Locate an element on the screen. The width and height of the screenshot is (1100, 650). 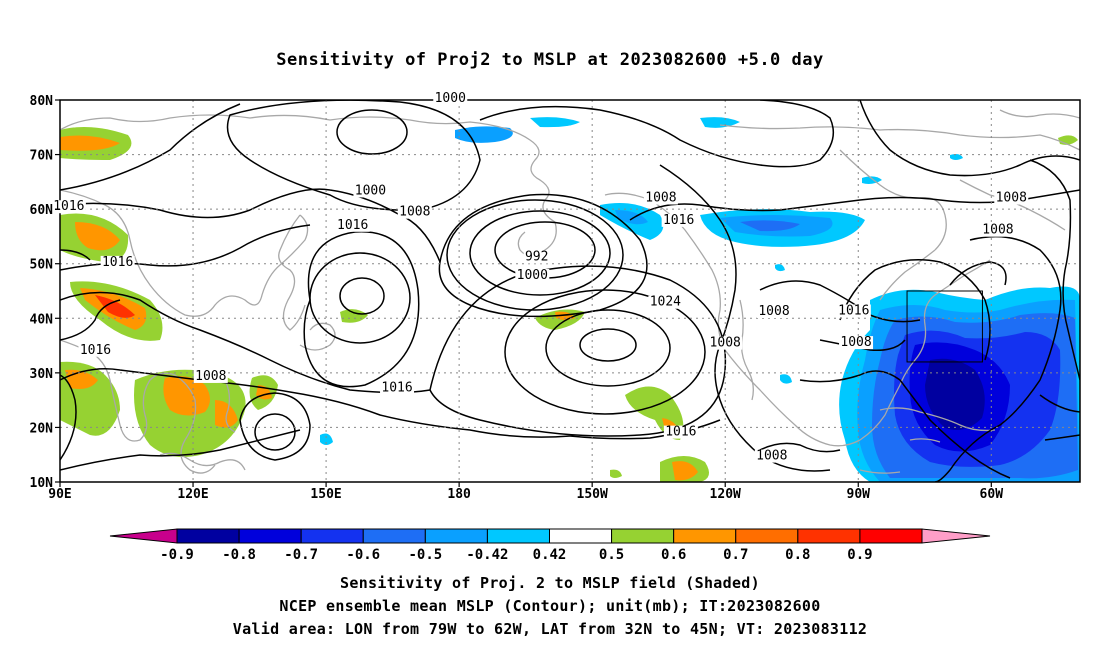
lat-tick-label: 30N is located at coordinates (42, 374).